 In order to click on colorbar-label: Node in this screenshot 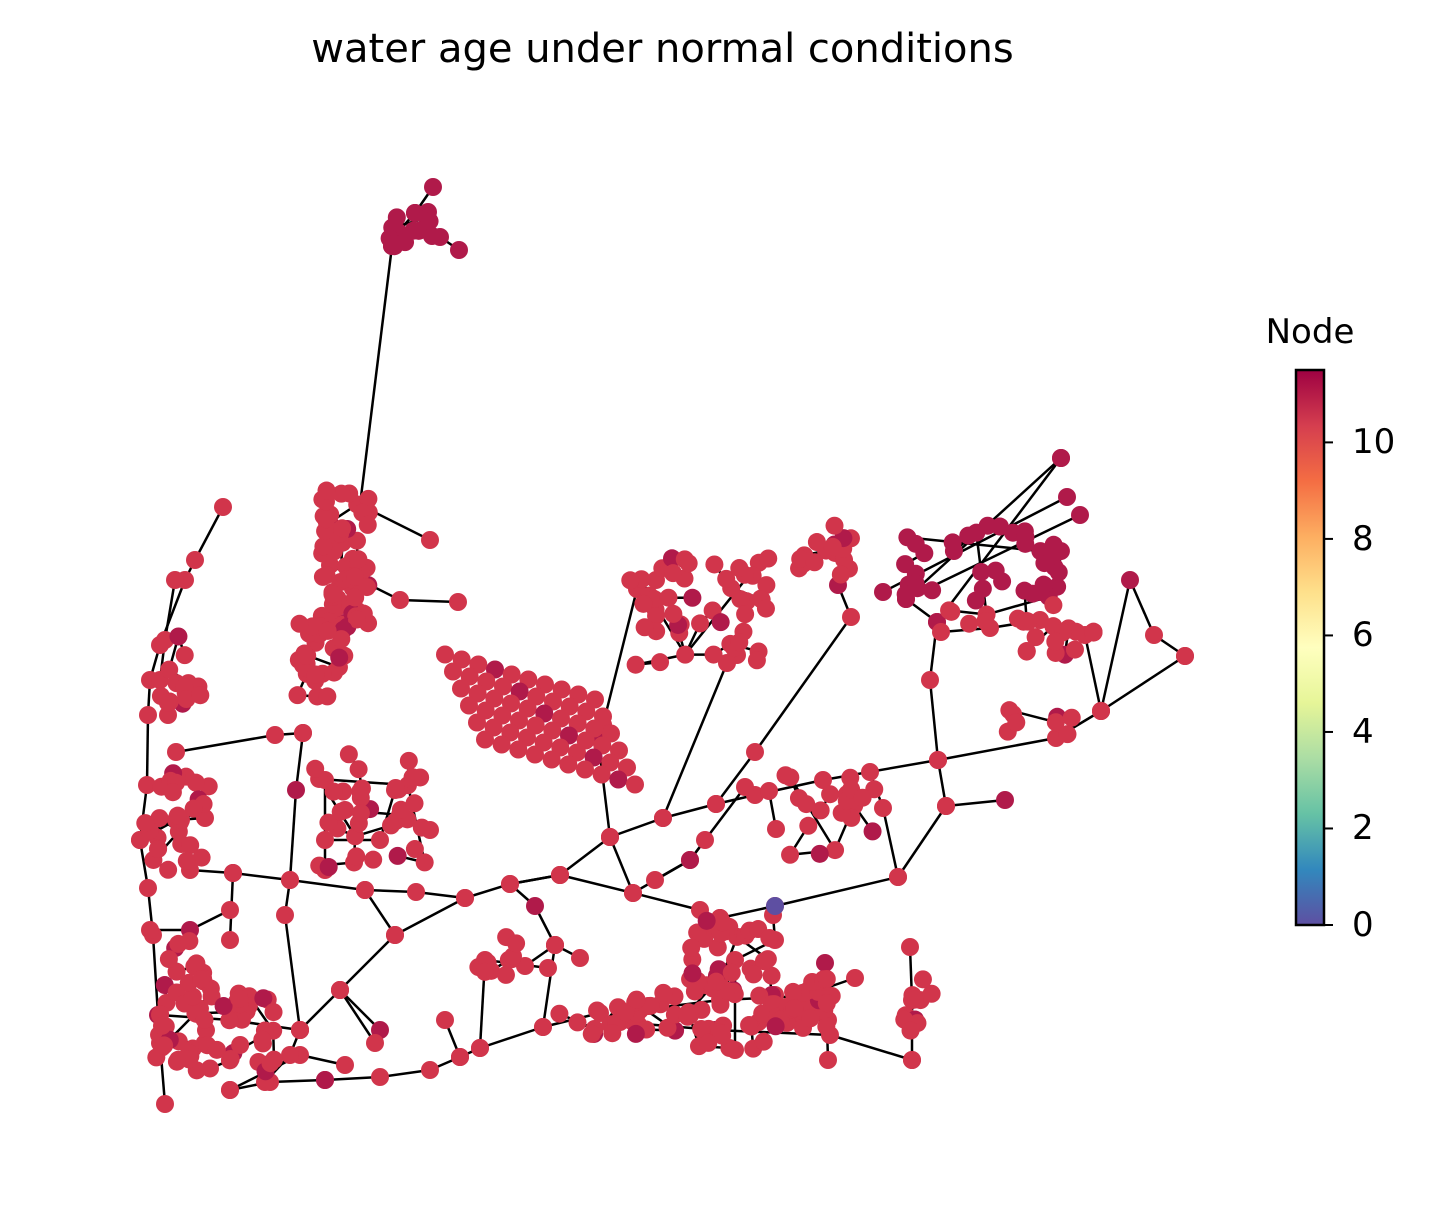, I will do `click(1310, 332)`.